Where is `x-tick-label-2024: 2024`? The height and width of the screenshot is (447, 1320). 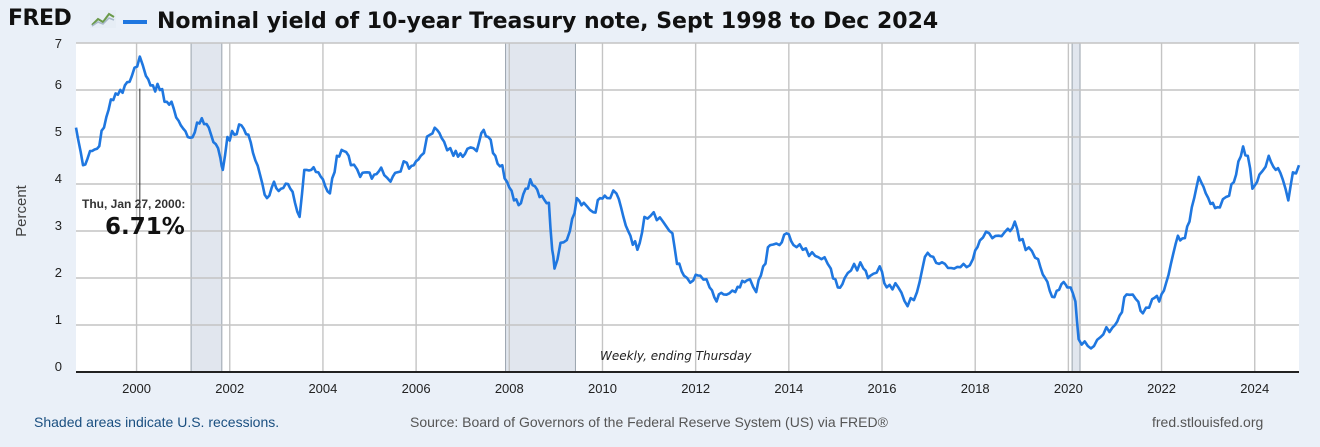
x-tick-label-2024: 2024 is located at coordinates (1254, 388).